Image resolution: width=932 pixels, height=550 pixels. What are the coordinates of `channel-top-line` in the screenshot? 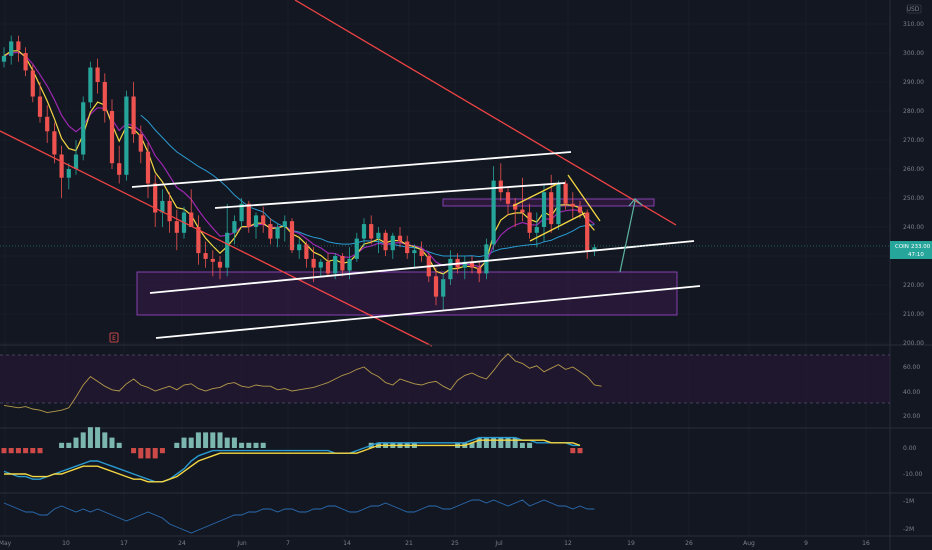 It's located at (351, 169).